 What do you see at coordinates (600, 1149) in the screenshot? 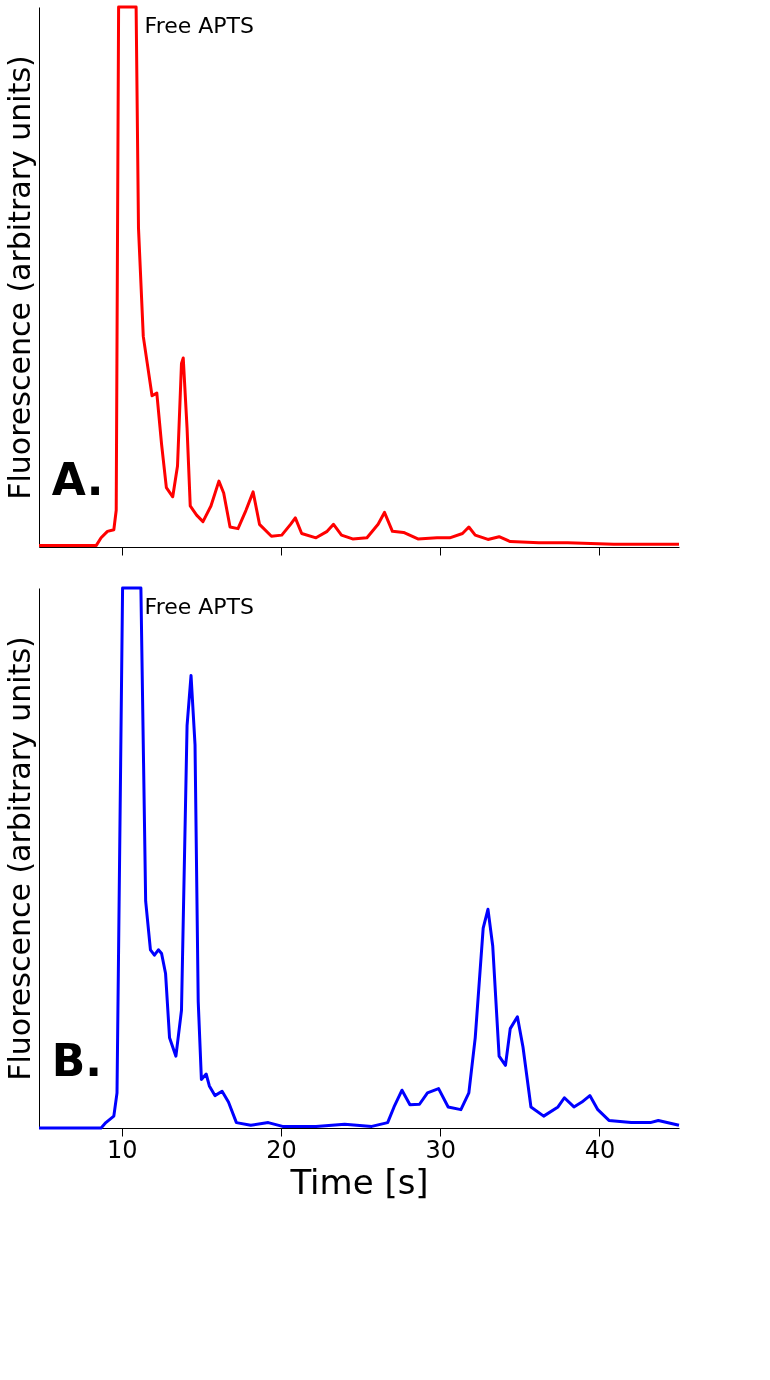
I see `x-tick-label: 40` at bounding box center [600, 1149].